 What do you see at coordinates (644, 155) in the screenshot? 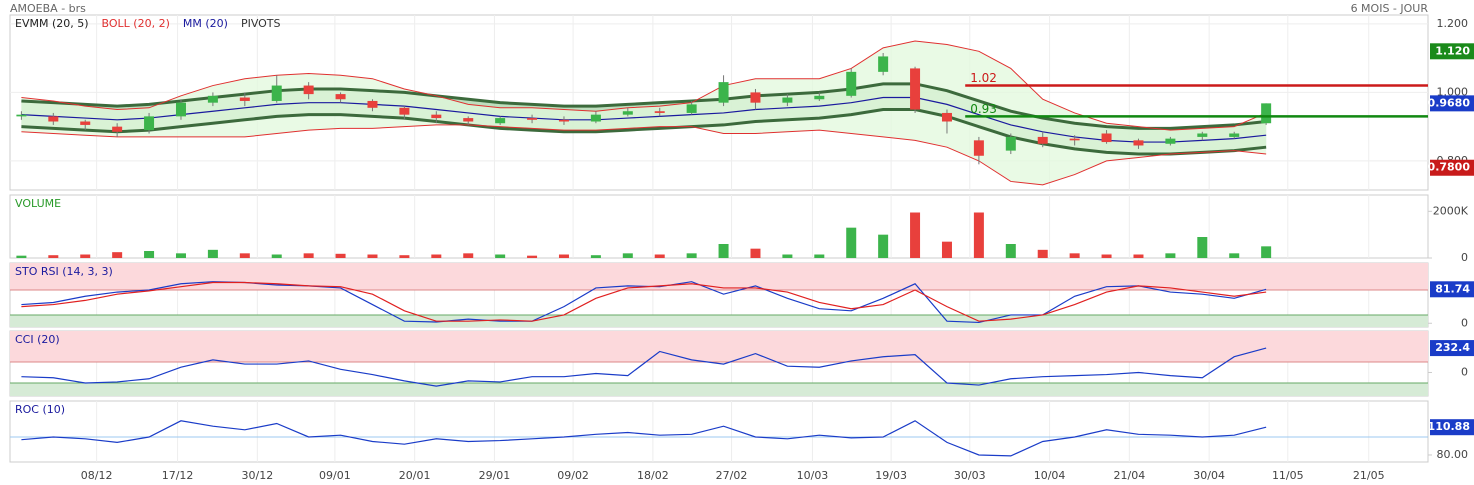
I see `band-lower` at bounding box center [644, 155].